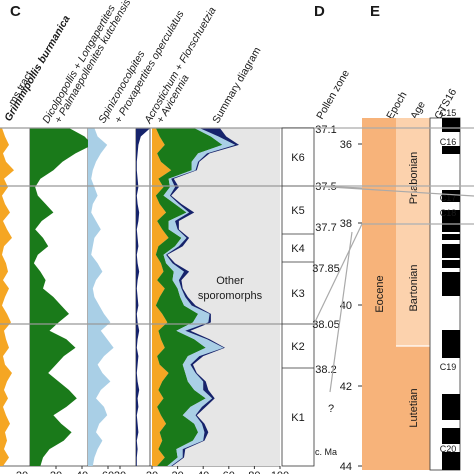  I want to click on zone-label-k1: K1, so click(297, 418).